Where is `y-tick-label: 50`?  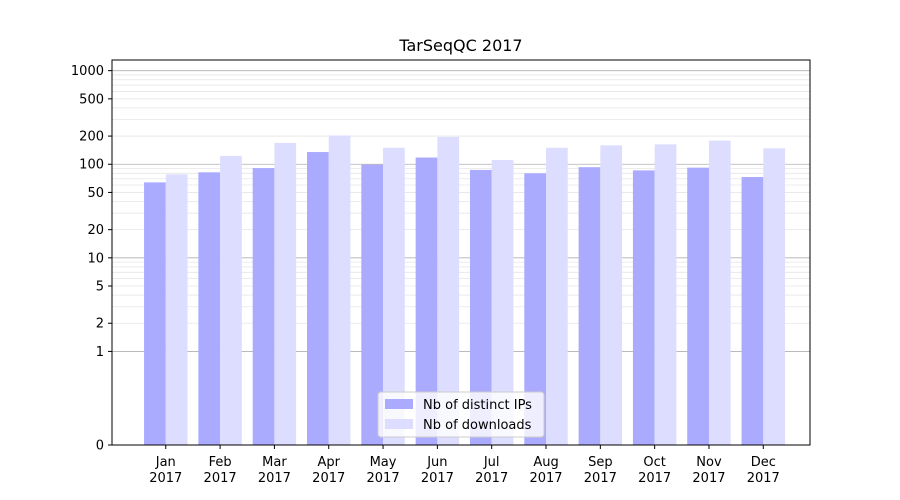 y-tick-label: 50 is located at coordinates (95, 193).